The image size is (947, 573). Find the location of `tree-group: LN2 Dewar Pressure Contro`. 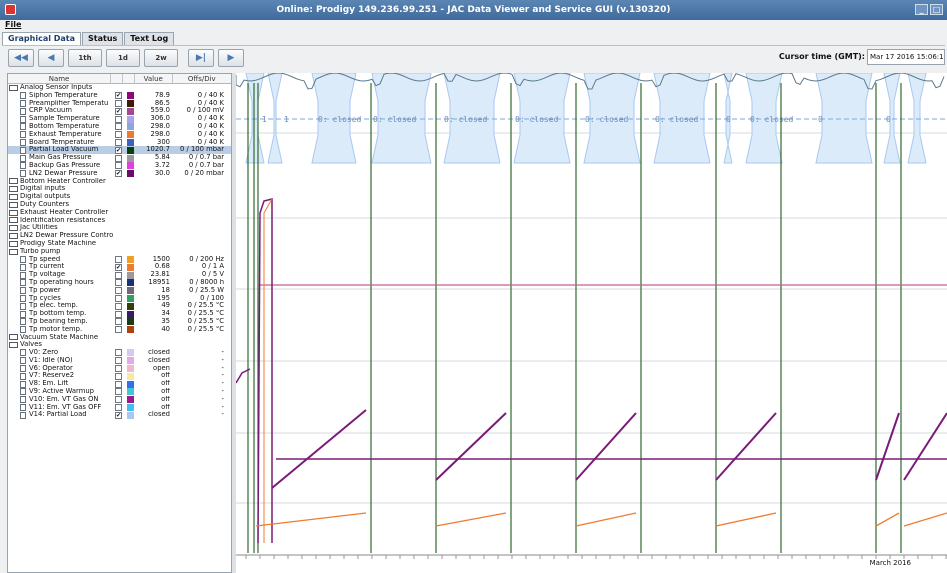

tree-group: LN2 Dewar Pressure Contro is located at coordinates (119, 236).